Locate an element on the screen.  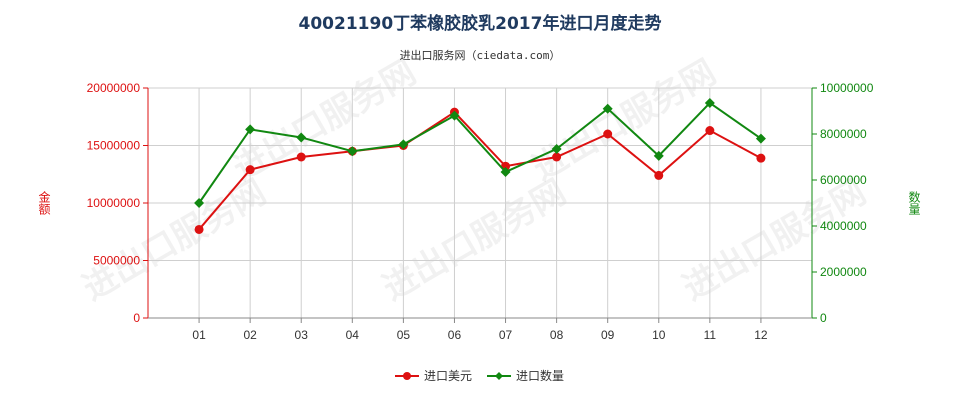
legend-label-2: 进口数量 is located at coordinates (540, 375).